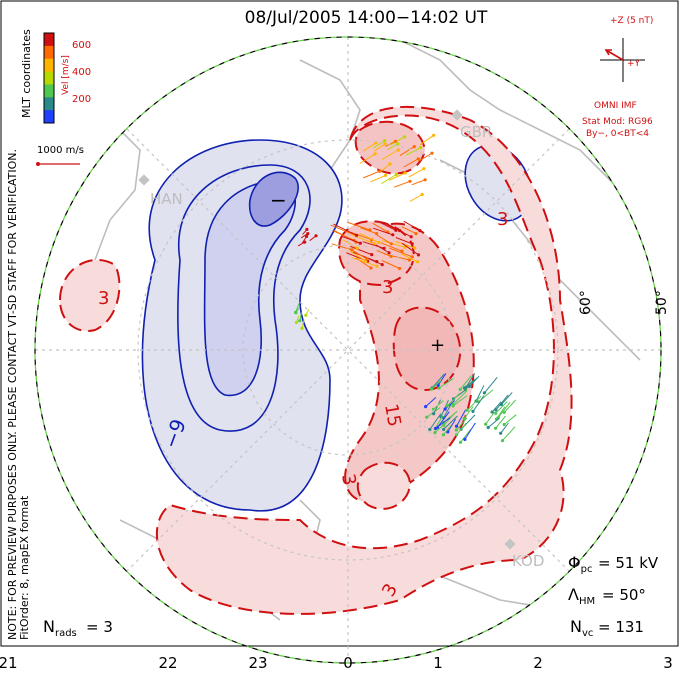 Image resolution: width=680 pixels, height=678 pixels. I want to click on svg-text: Nrads, so click(60, 628).